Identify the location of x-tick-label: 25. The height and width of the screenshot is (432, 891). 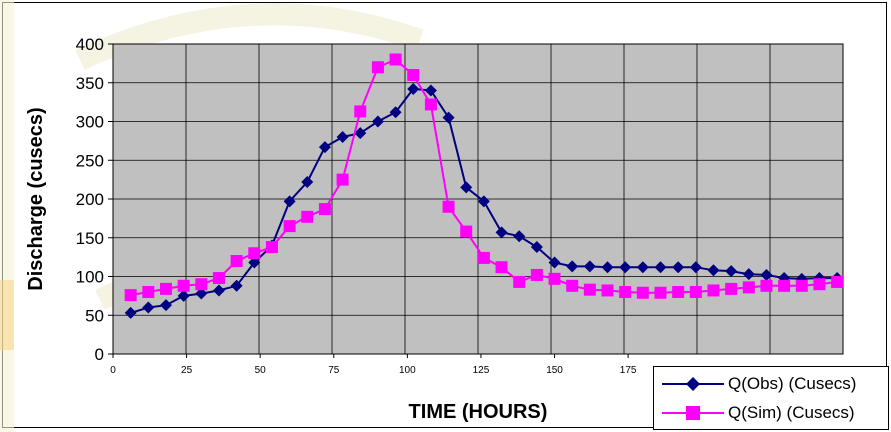
(187, 370).